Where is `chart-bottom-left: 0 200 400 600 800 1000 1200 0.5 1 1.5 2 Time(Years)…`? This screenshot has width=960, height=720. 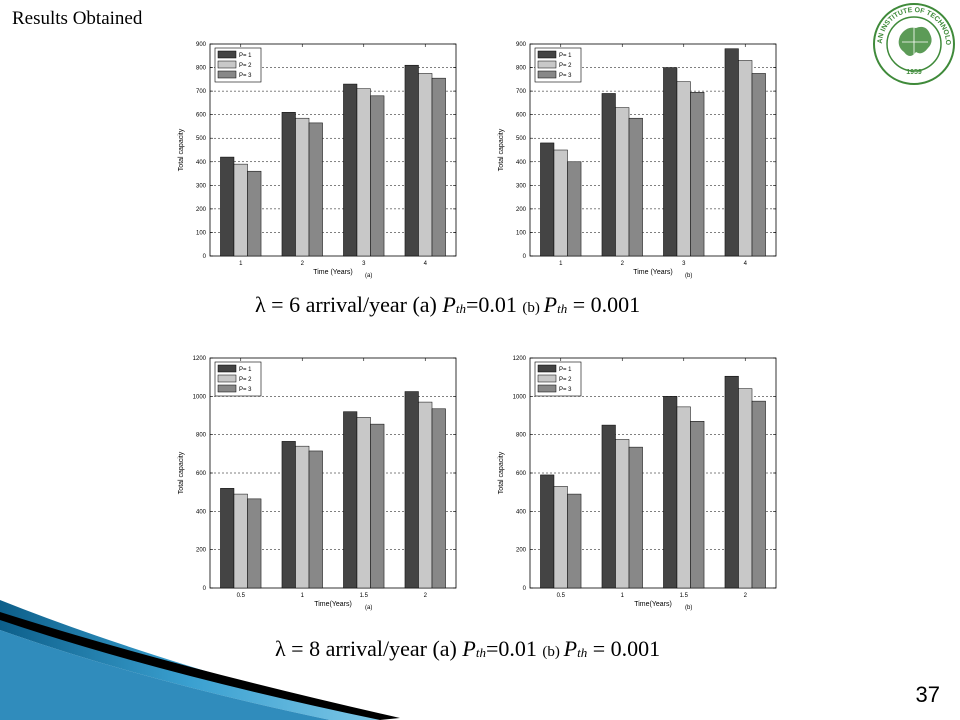 chart-bottom-left: 0 200 400 600 800 1000 1200 0.5 1 1.5 2 Time(Years)… is located at coordinates (318, 482).